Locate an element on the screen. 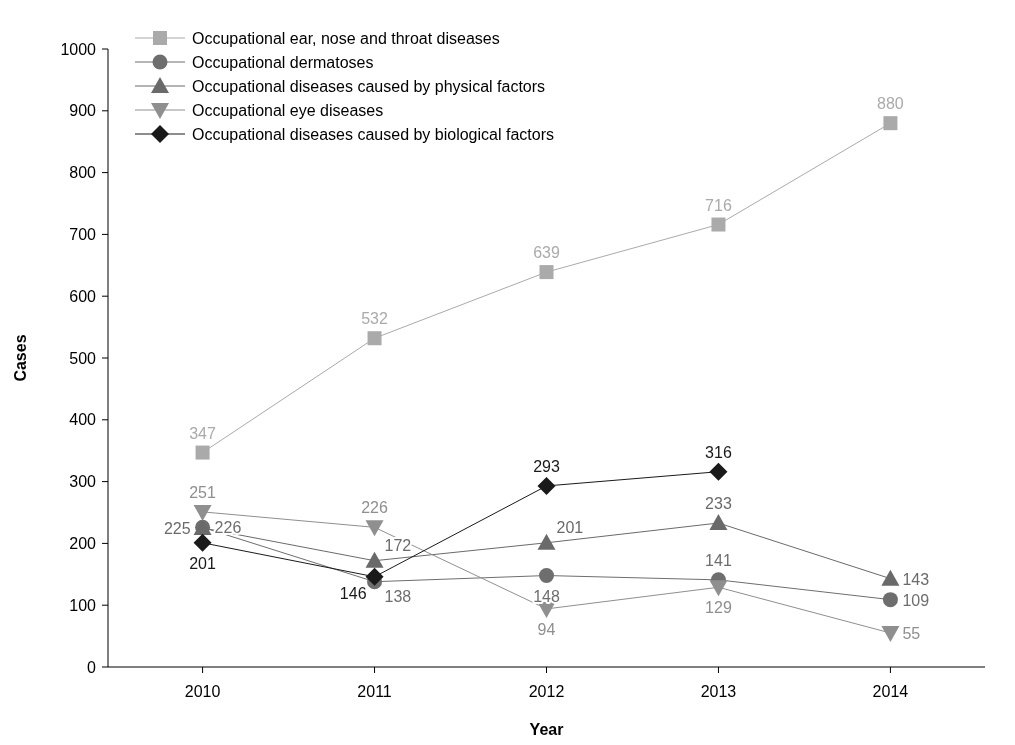  data-label: 233 is located at coordinates (718, 504).